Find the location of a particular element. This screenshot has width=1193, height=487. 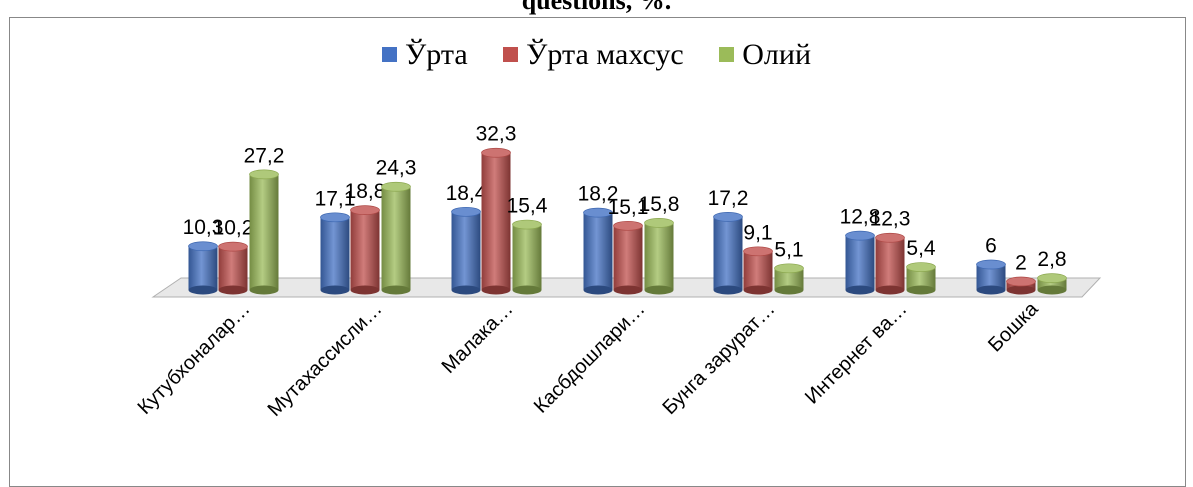

data-label: 5,1 is located at coordinates (788, 249).